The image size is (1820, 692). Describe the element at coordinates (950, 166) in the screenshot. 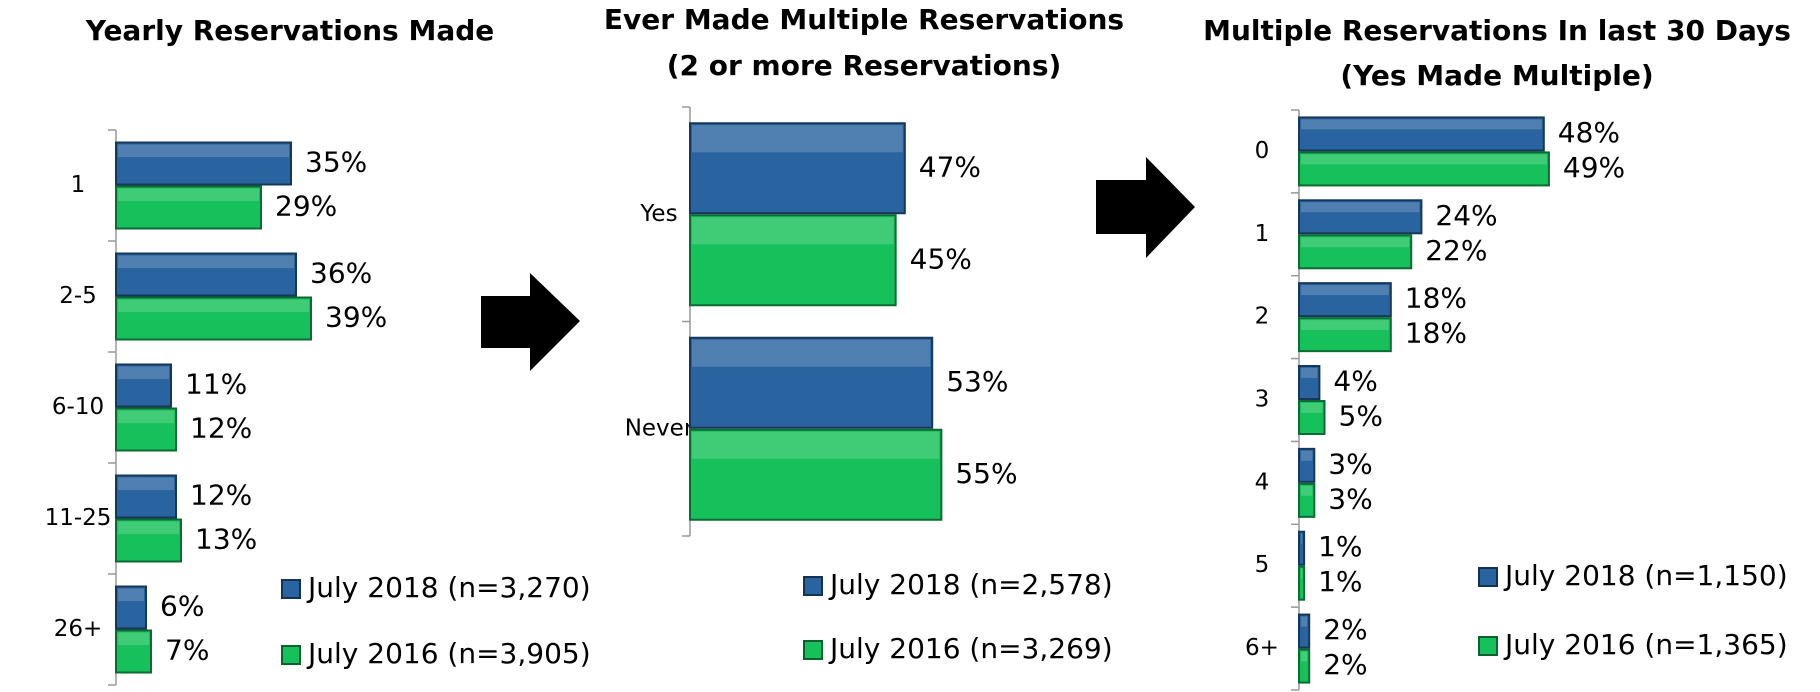

I see `value-label: 47%` at that location.